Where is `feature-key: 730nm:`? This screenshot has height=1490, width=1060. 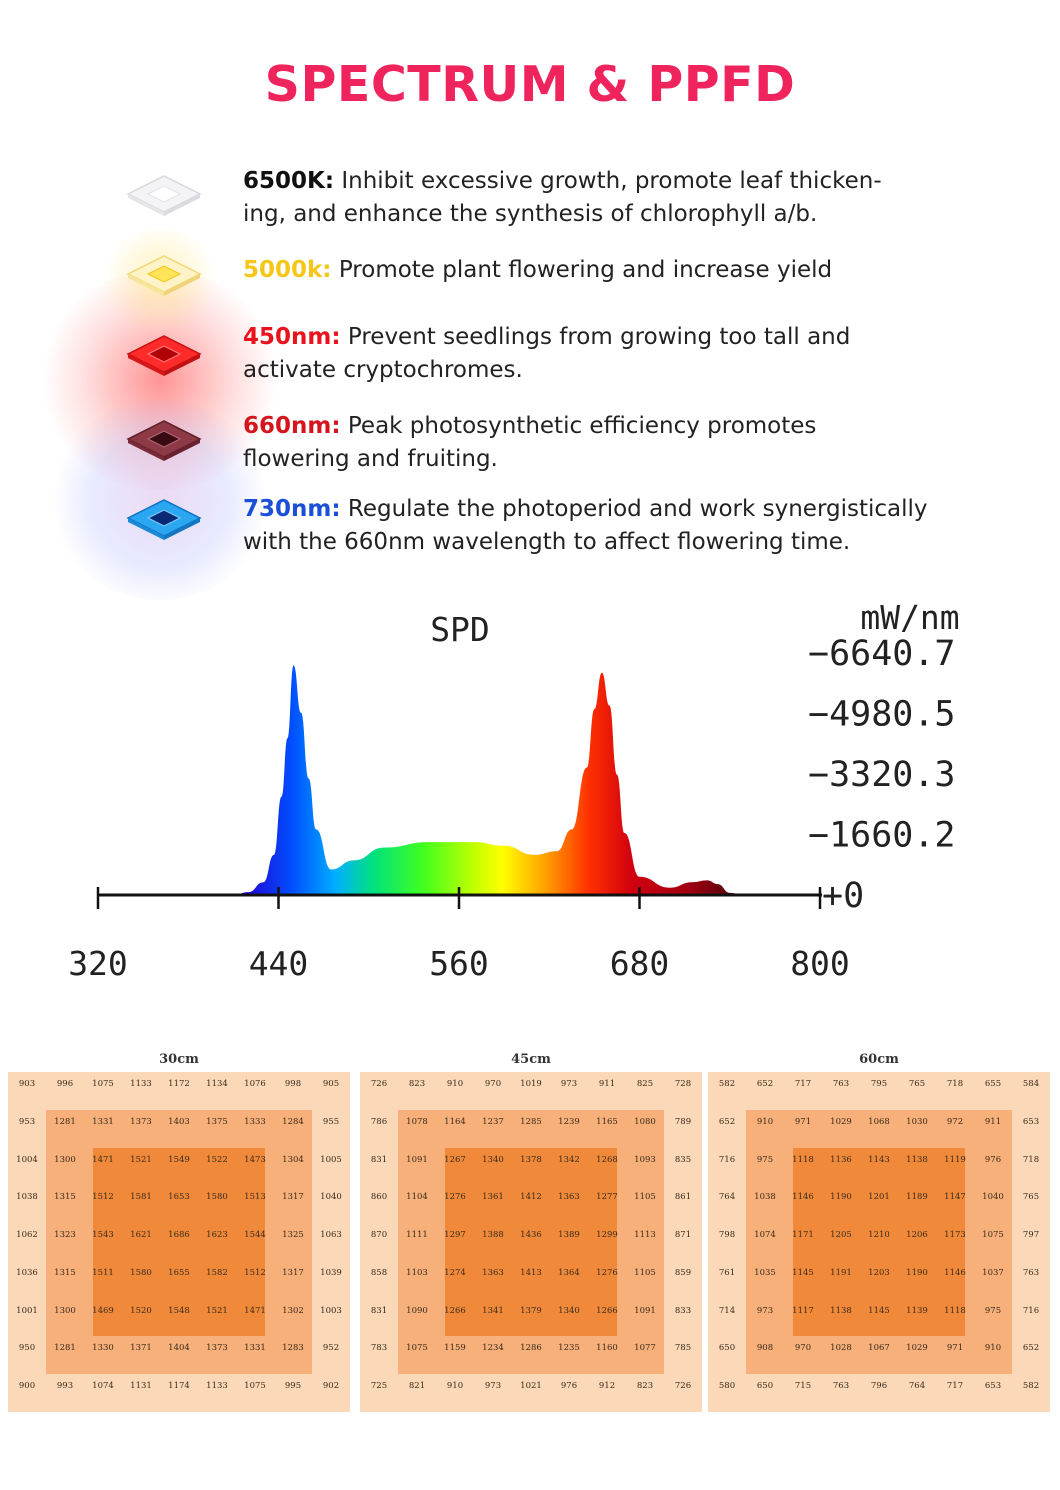 feature-key: 730nm: is located at coordinates (292, 509).